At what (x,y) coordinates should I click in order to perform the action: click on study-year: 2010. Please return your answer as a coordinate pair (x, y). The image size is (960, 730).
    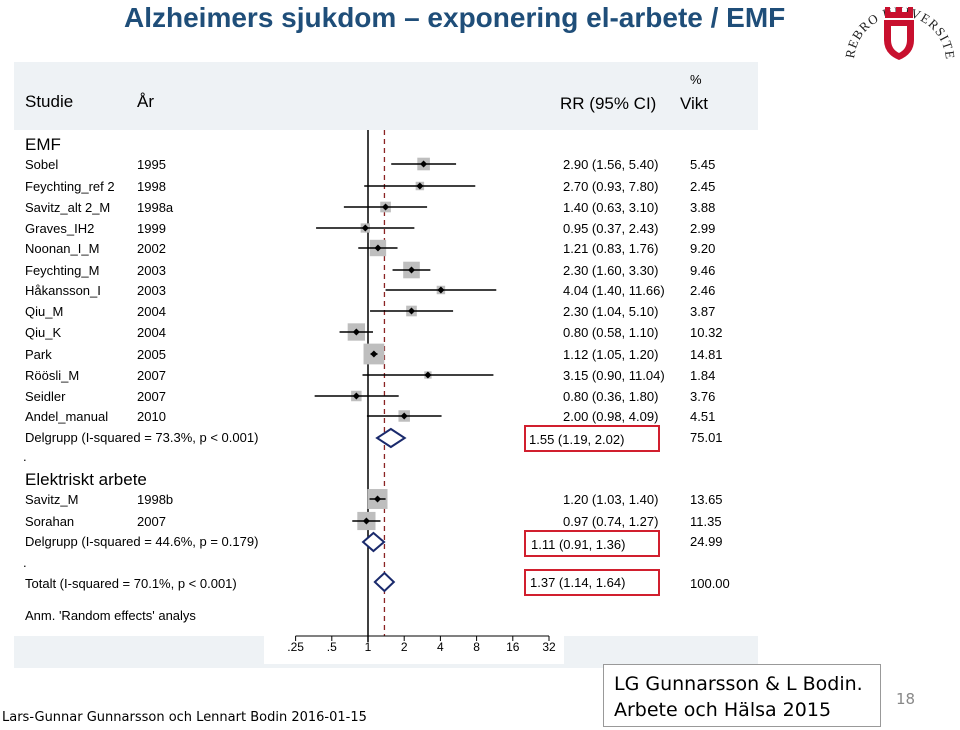
    Looking at the image, I should click on (151, 416).